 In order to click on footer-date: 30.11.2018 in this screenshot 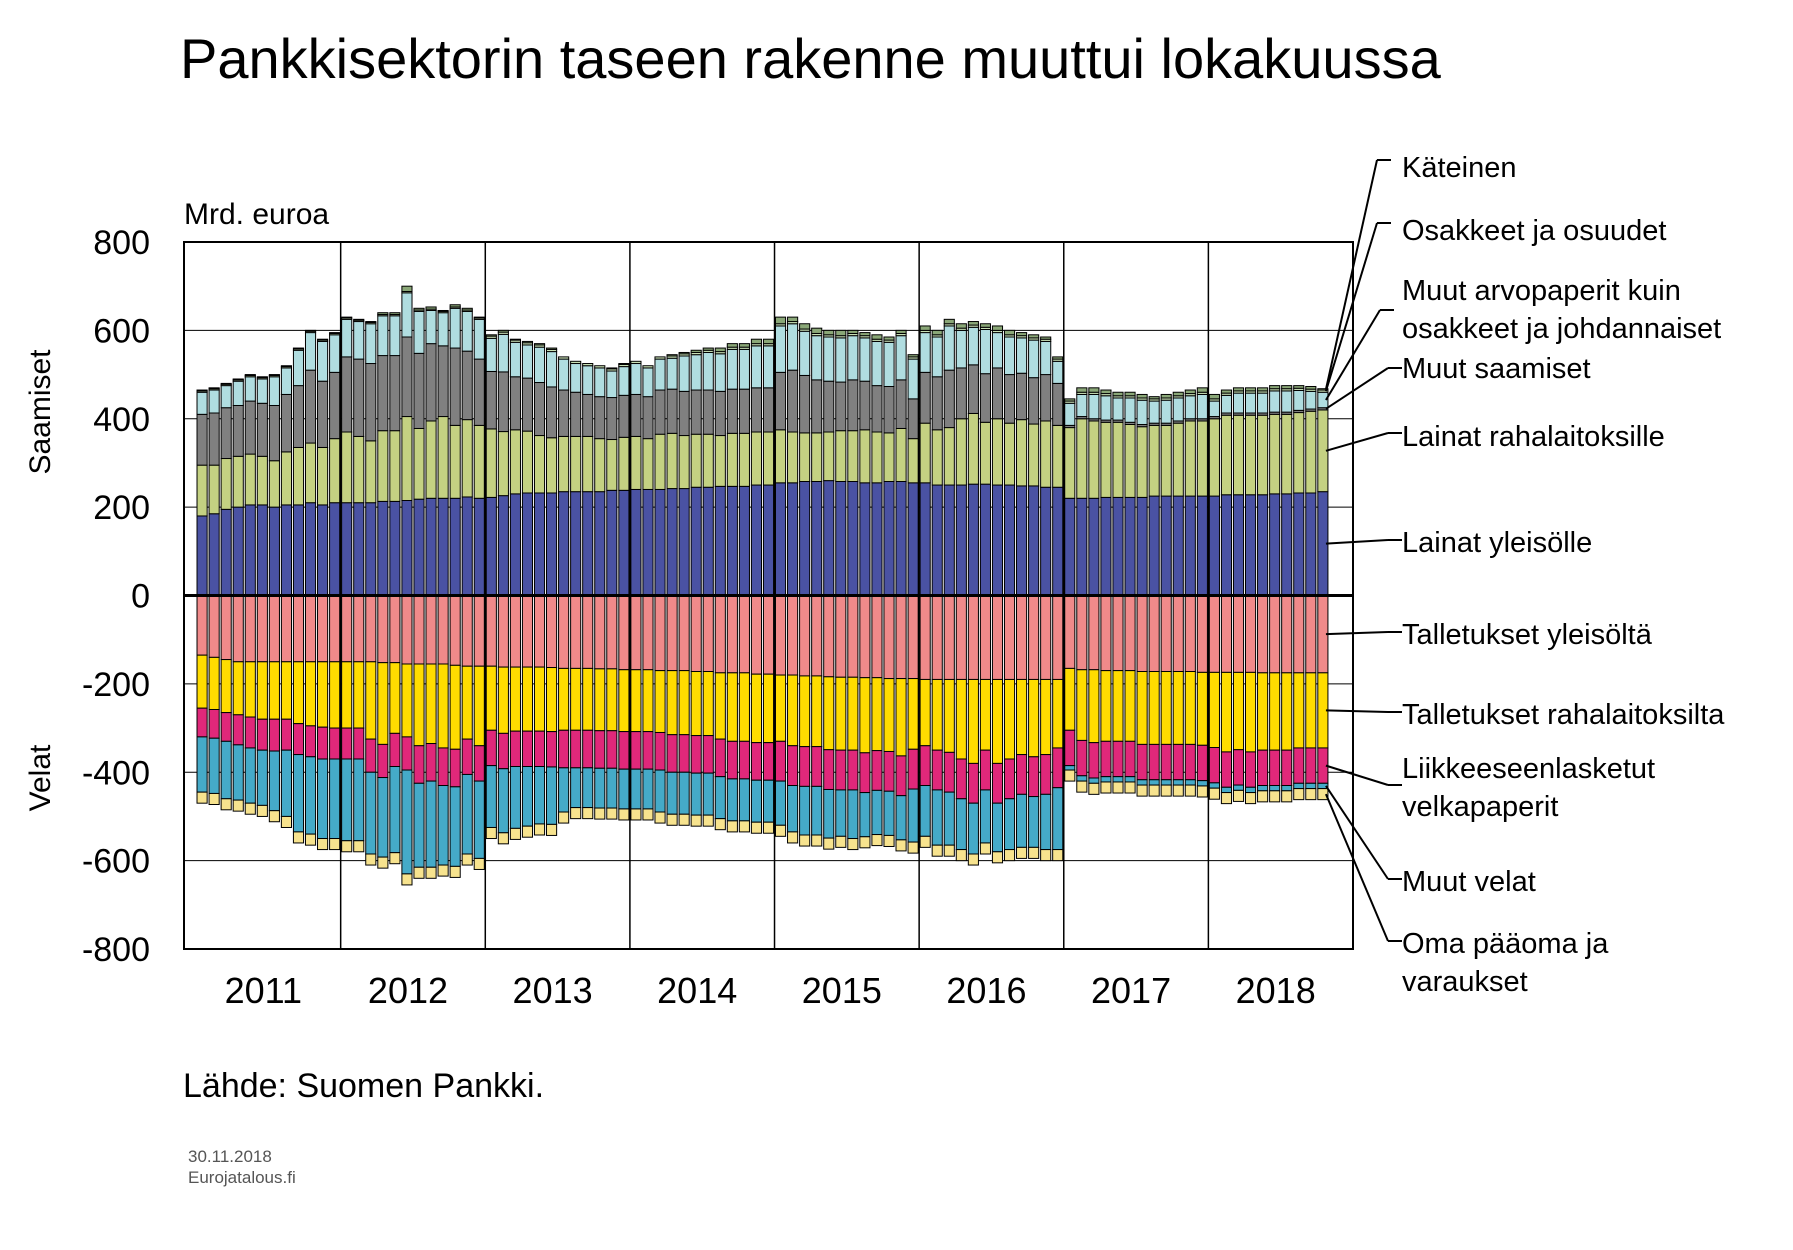, I will do `click(230, 1156)`.